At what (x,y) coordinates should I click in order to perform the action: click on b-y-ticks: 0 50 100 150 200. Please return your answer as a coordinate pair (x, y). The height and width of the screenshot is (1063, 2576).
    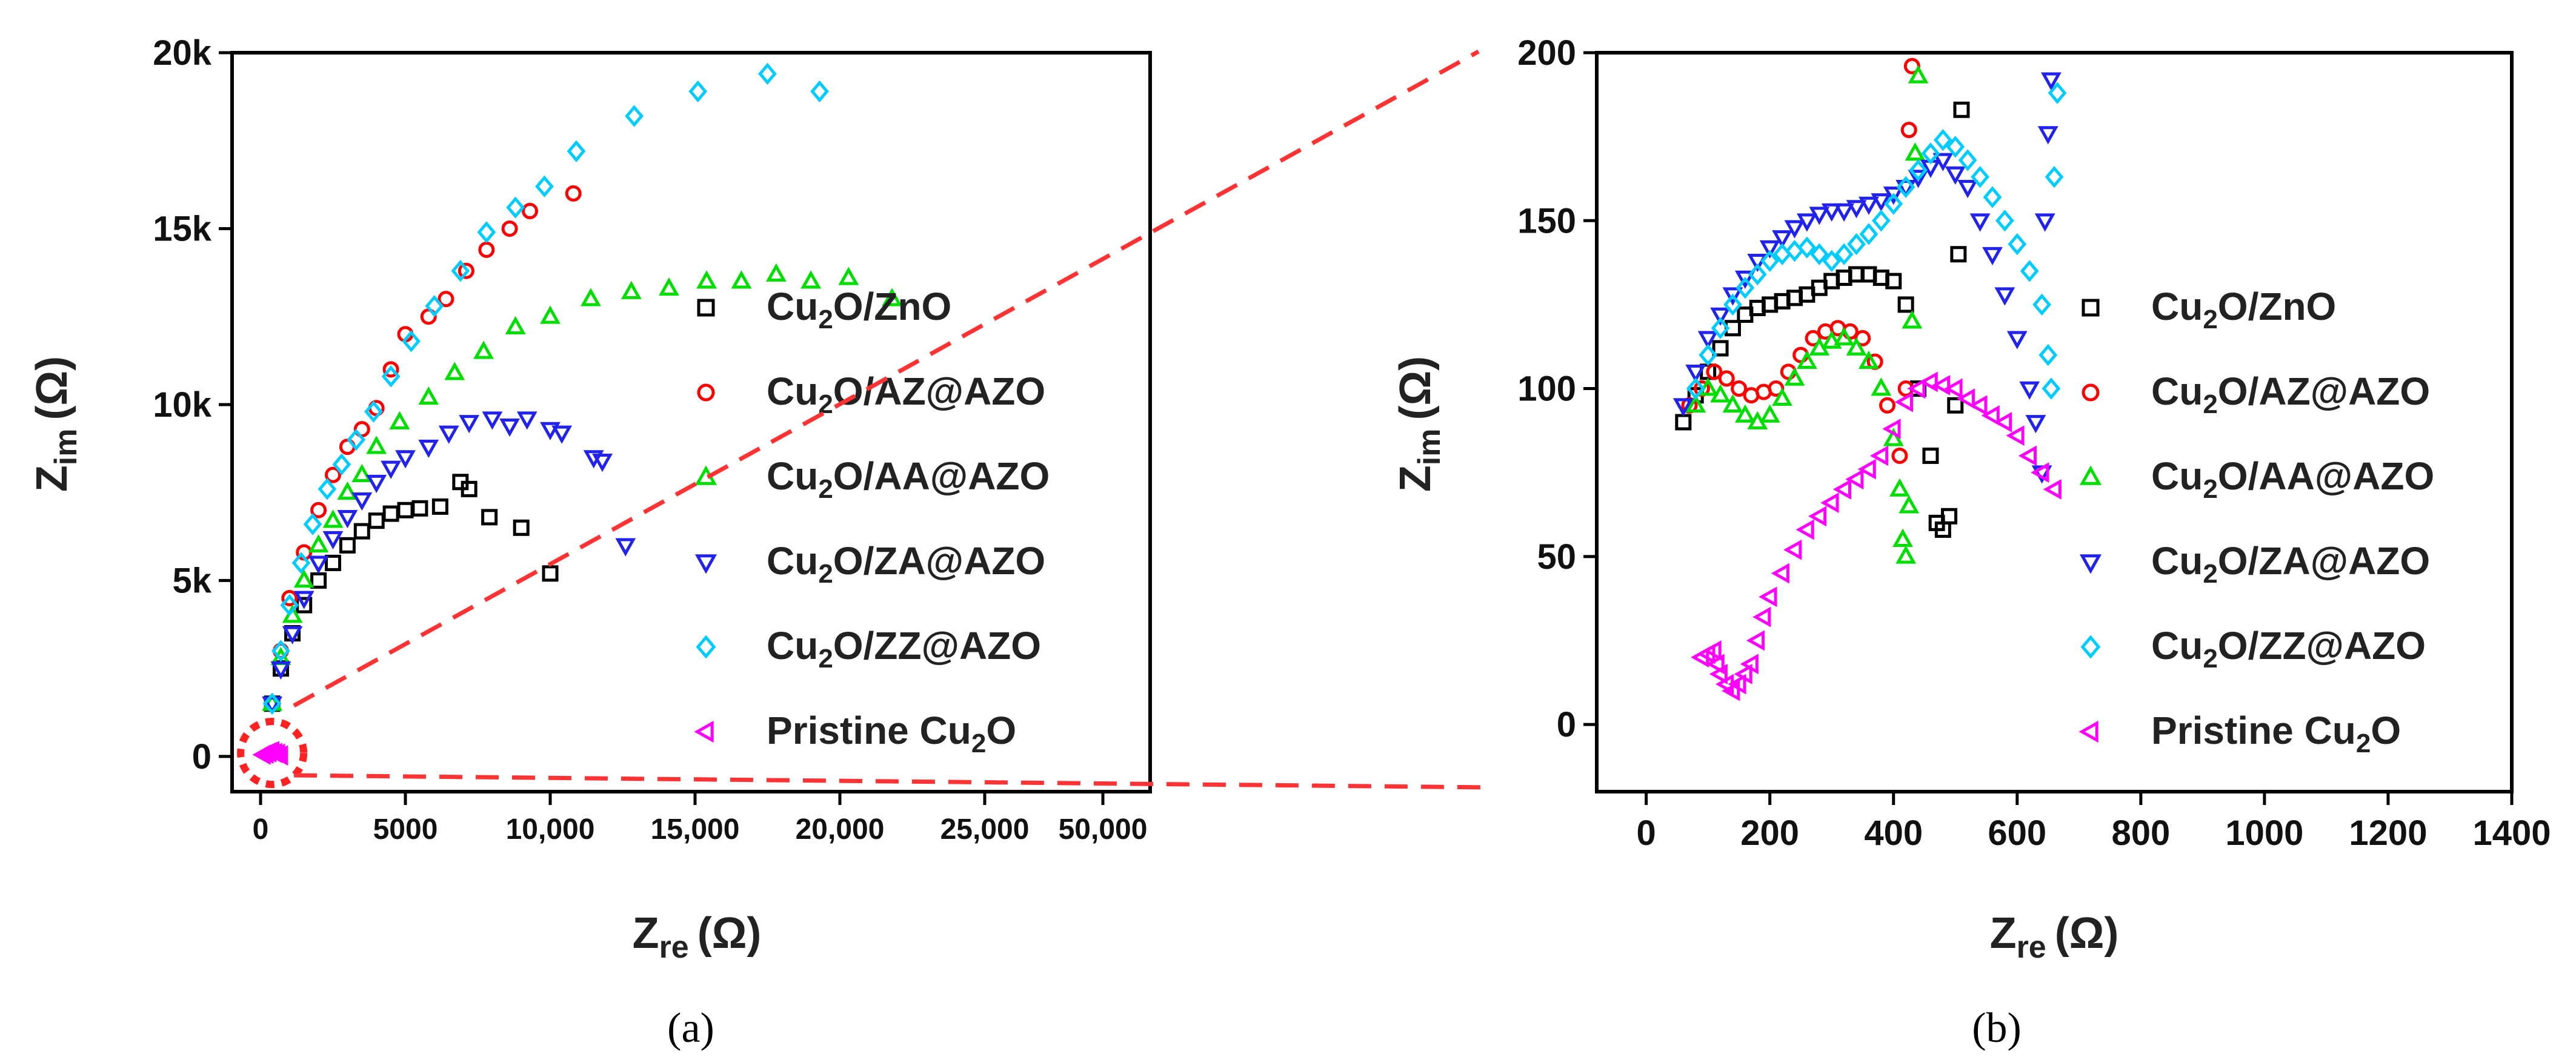
    Looking at the image, I should click on (1557, 388).